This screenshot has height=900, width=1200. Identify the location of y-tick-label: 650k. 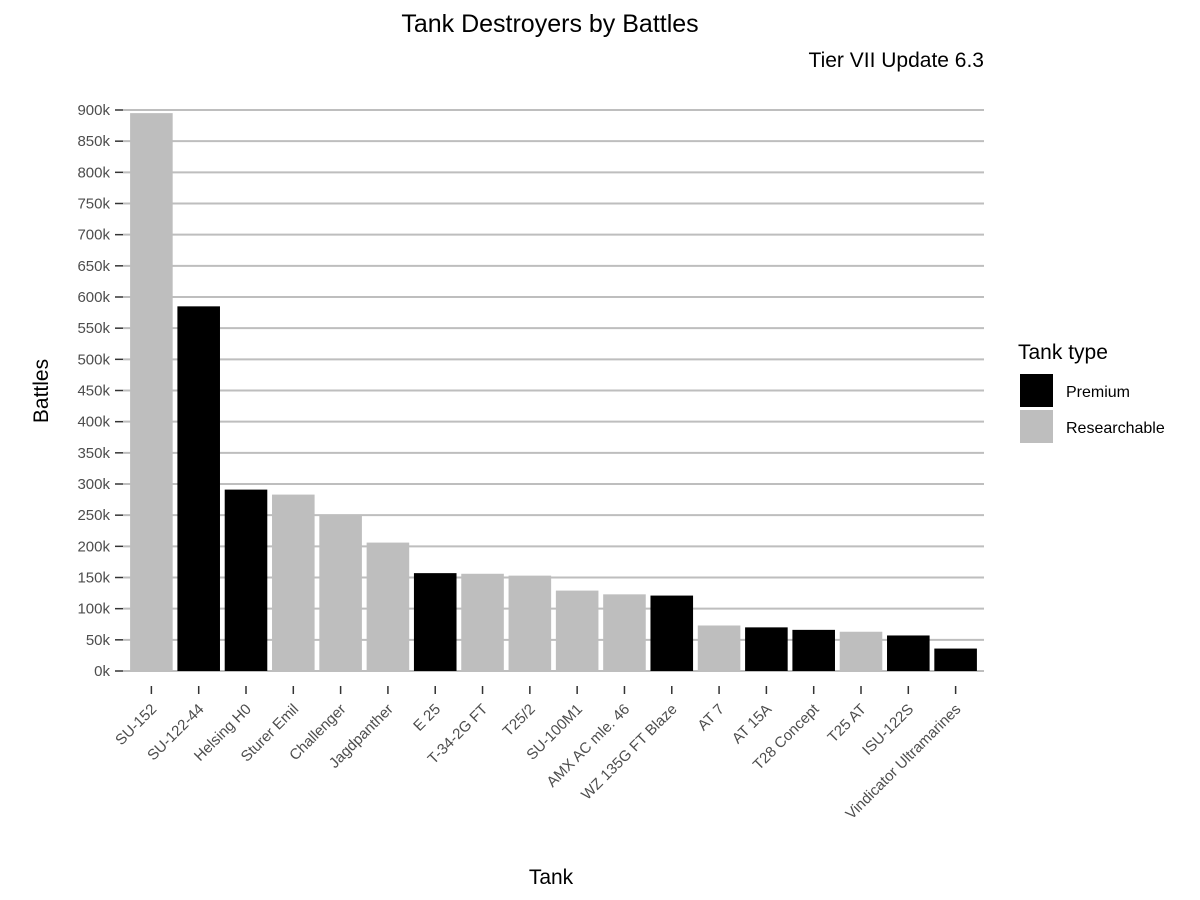
(93, 266).